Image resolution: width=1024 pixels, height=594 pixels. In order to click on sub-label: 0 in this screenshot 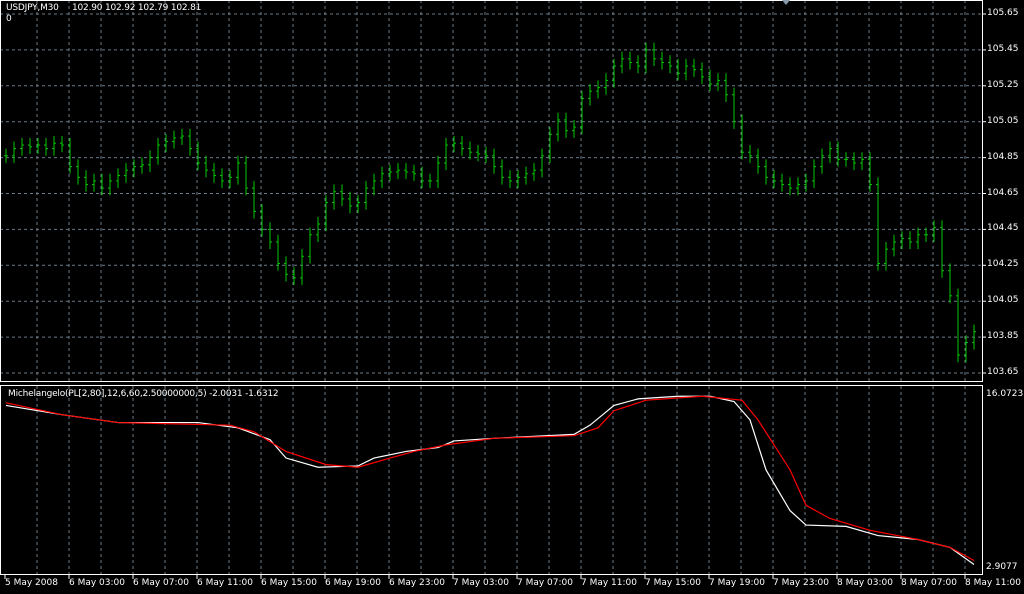, I will do `click(9, 19)`.